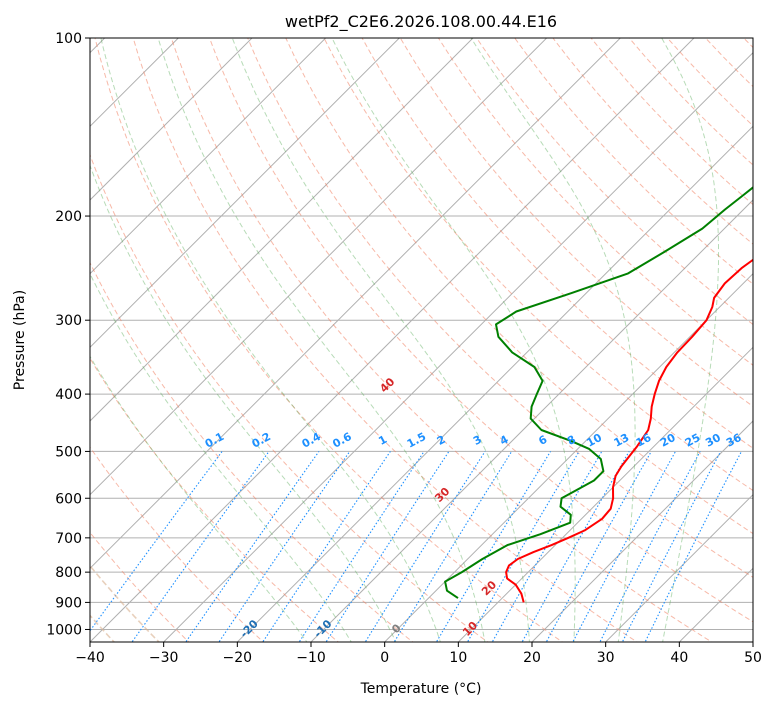 This screenshot has width=775, height=708. I want to click on y-tick-label: 900, so click(68, 603).